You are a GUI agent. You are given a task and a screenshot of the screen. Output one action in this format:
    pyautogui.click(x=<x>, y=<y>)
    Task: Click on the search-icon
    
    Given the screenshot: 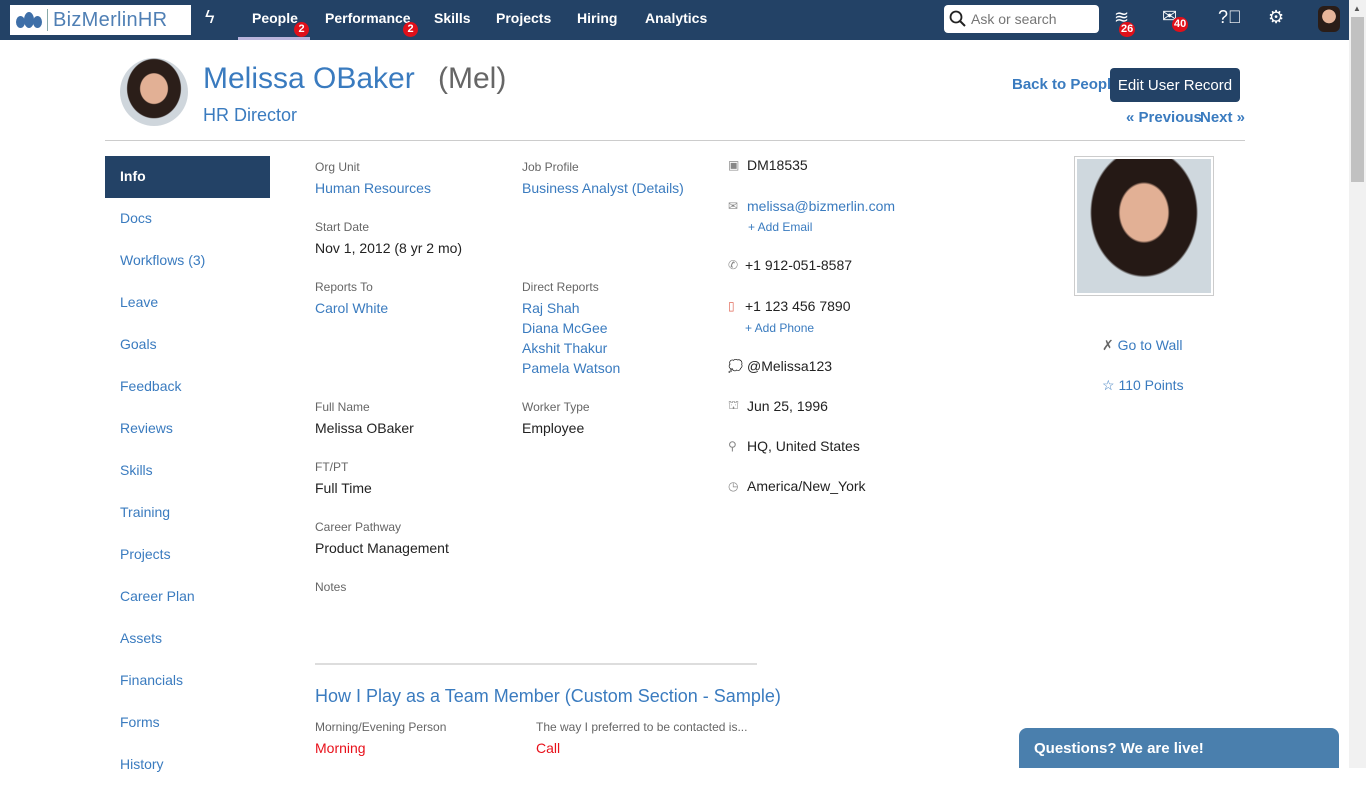 What is the action you would take?
    pyautogui.click(x=957, y=18)
    